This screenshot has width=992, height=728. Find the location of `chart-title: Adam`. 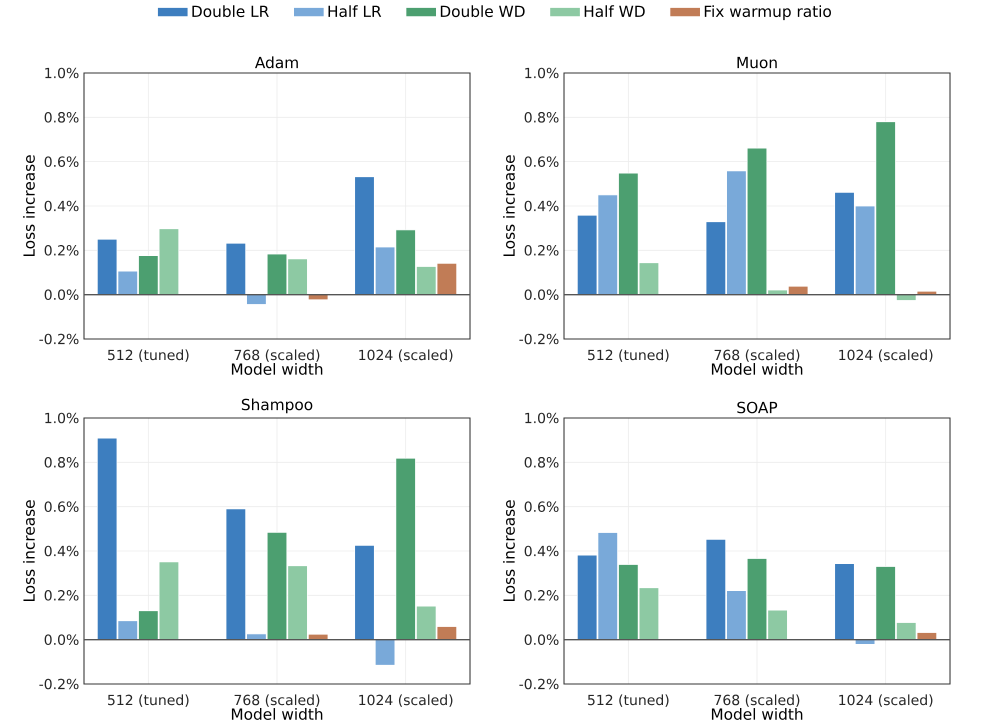

chart-title: Adam is located at coordinates (276, 62).